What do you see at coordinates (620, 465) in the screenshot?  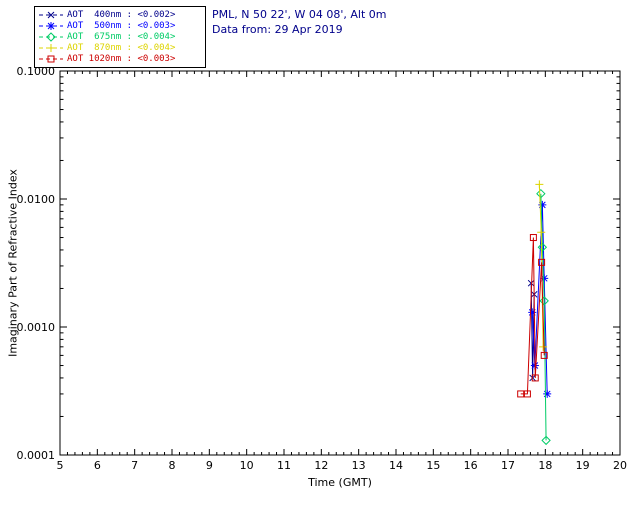 I see `svg-text: 20` at bounding box center [620, 465].